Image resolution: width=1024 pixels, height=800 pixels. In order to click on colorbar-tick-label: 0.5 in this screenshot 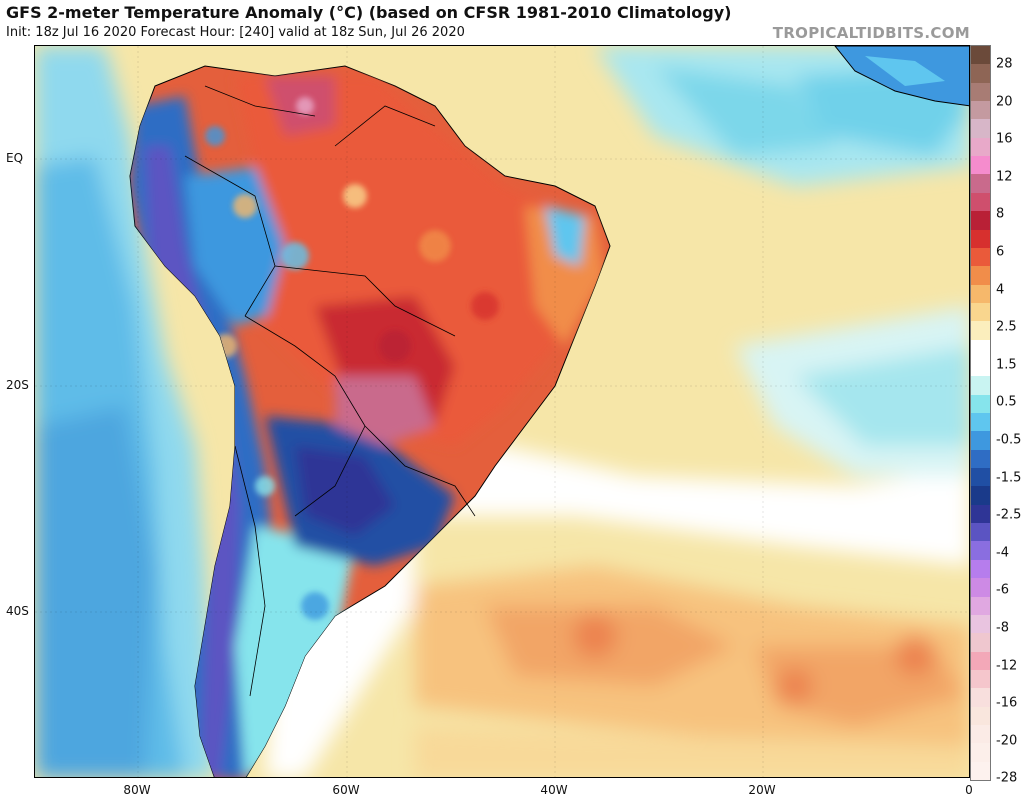, I will do `click(1006, 402)`.